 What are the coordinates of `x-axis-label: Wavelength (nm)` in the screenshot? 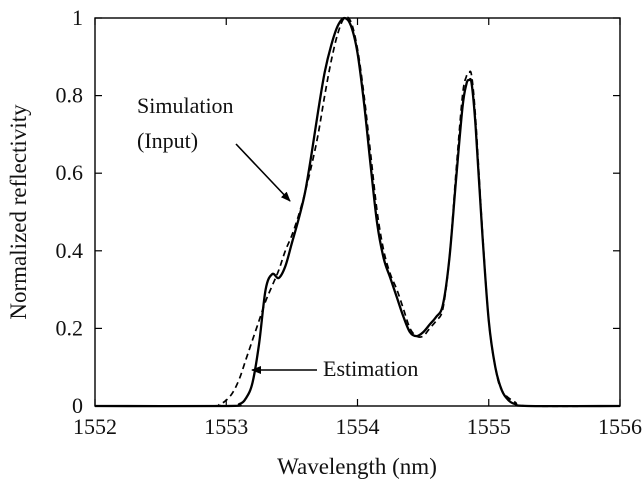 It's located at (357, 466).